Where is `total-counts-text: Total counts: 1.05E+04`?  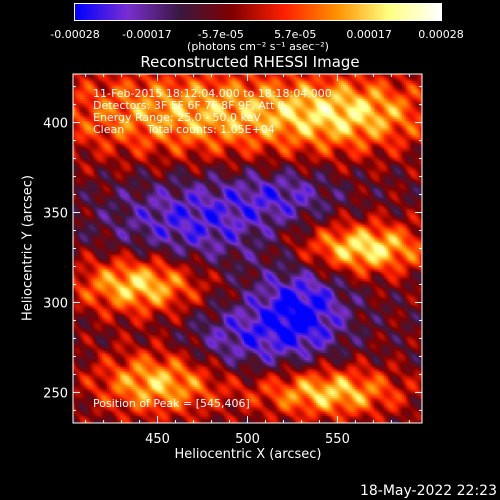 total-counts-text: Total counts: 1.05E+04 is located at coordinates (211, 129).